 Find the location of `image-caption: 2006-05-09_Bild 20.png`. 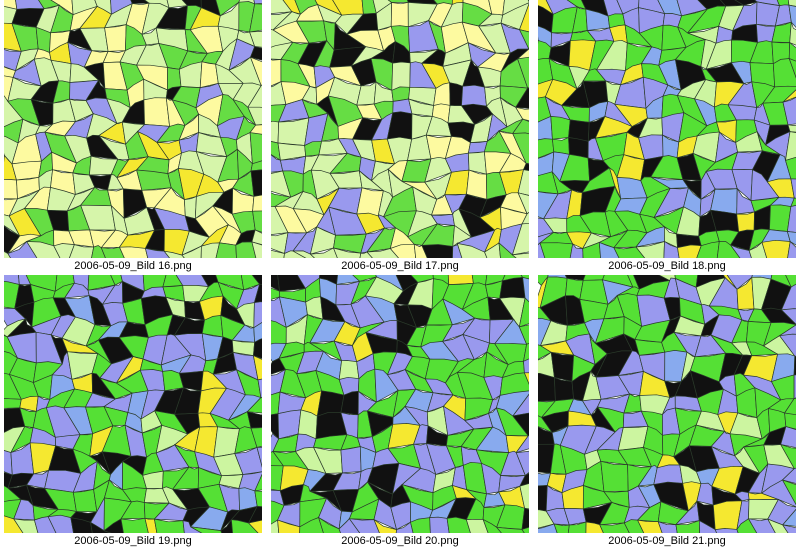

image-caption: 2006-05-09_Bild 20.png is located at coordinates (399, 541).